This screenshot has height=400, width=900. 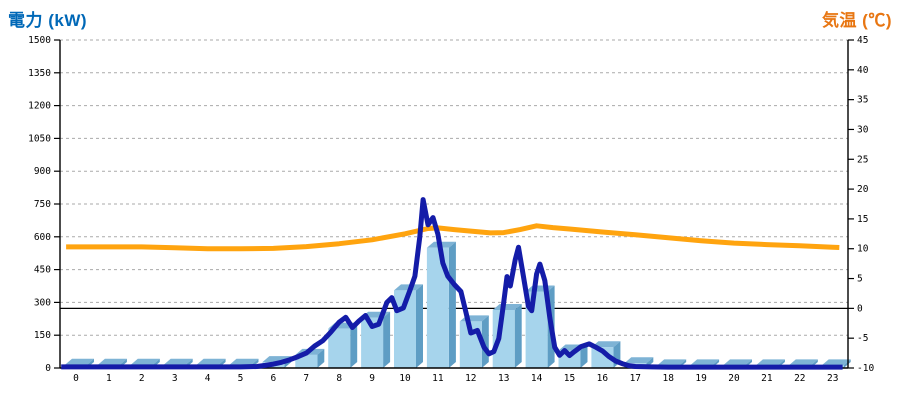 What do you see at coordinates (142, 378) in the screenshot?
I see `x-axis-tick-label: 2` at bounding box center [142, 378].